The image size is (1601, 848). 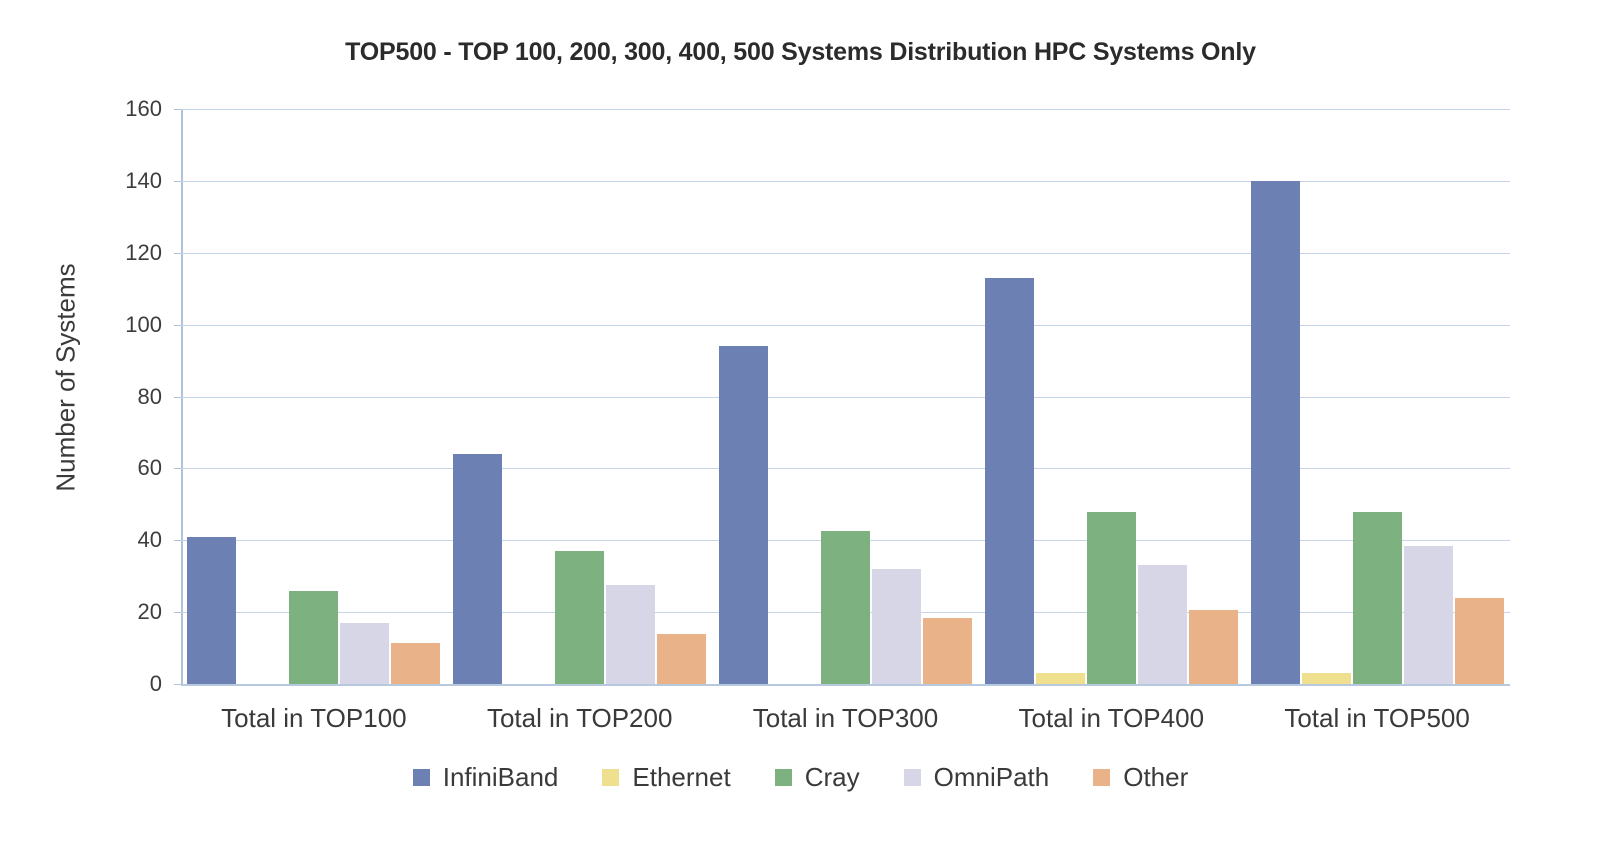 What do you see at coordinates (143, 324) in the screenshot?
I see `y-tick-label: 100` at bounding box center [143, 324].